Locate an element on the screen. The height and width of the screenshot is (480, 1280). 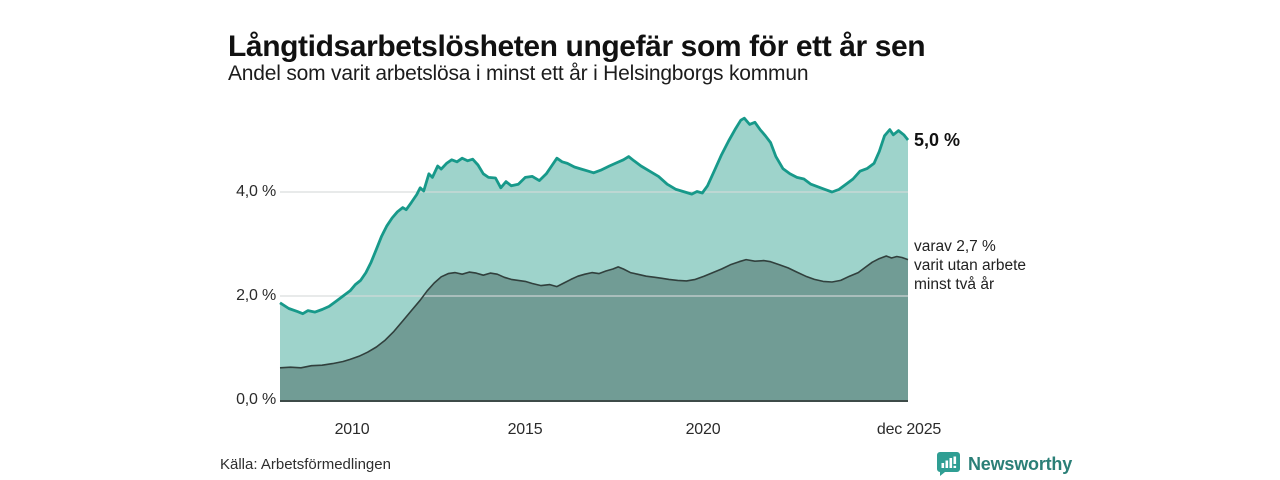
annotation-line-2: varit utan arbete is located at coordinates (970, 265).